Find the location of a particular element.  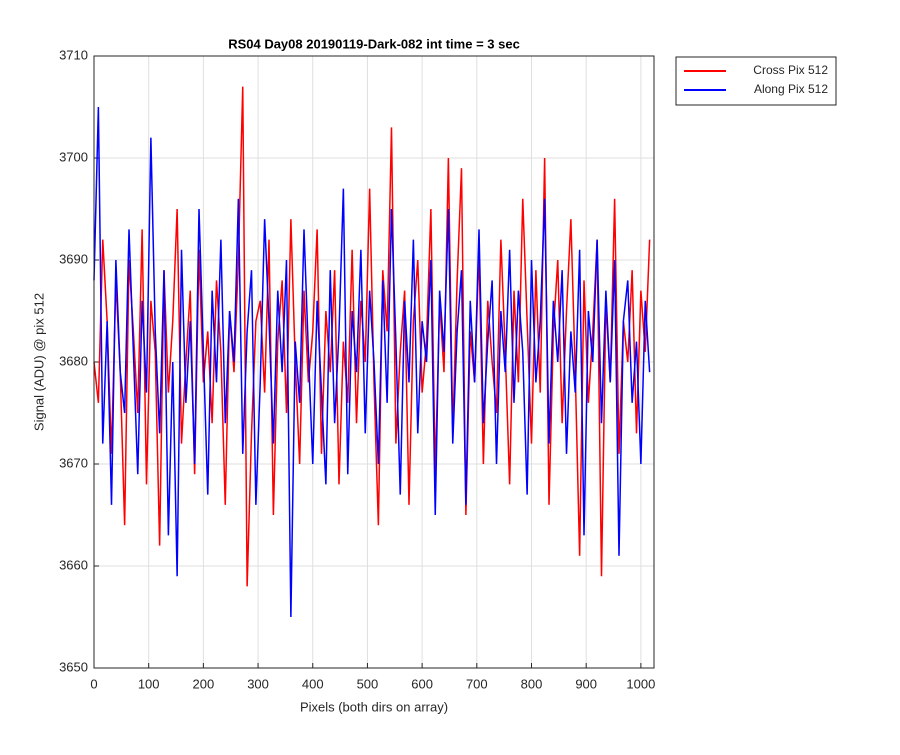

y-axis-label: Signal (ADU) @ pix 512 is located at coordinates (38, 362).